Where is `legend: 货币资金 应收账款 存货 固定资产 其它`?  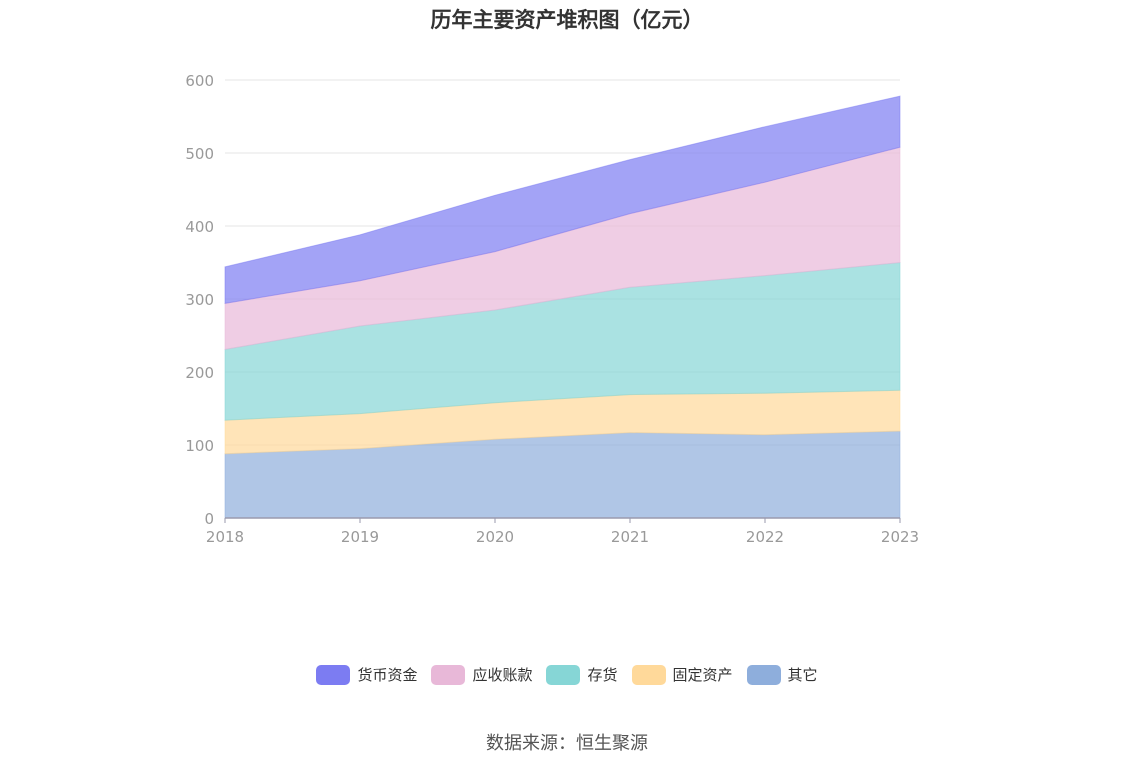 legend: 货币资金 应收账款 存货 固定资产 其它 is located at coordinates (567, 674).